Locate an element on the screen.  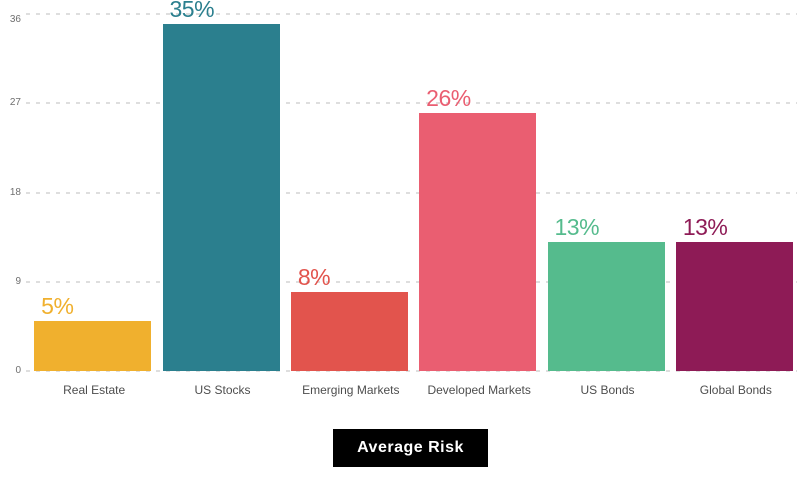
category-label-real-estate: Real Estate is located at coordinates (94, 390).